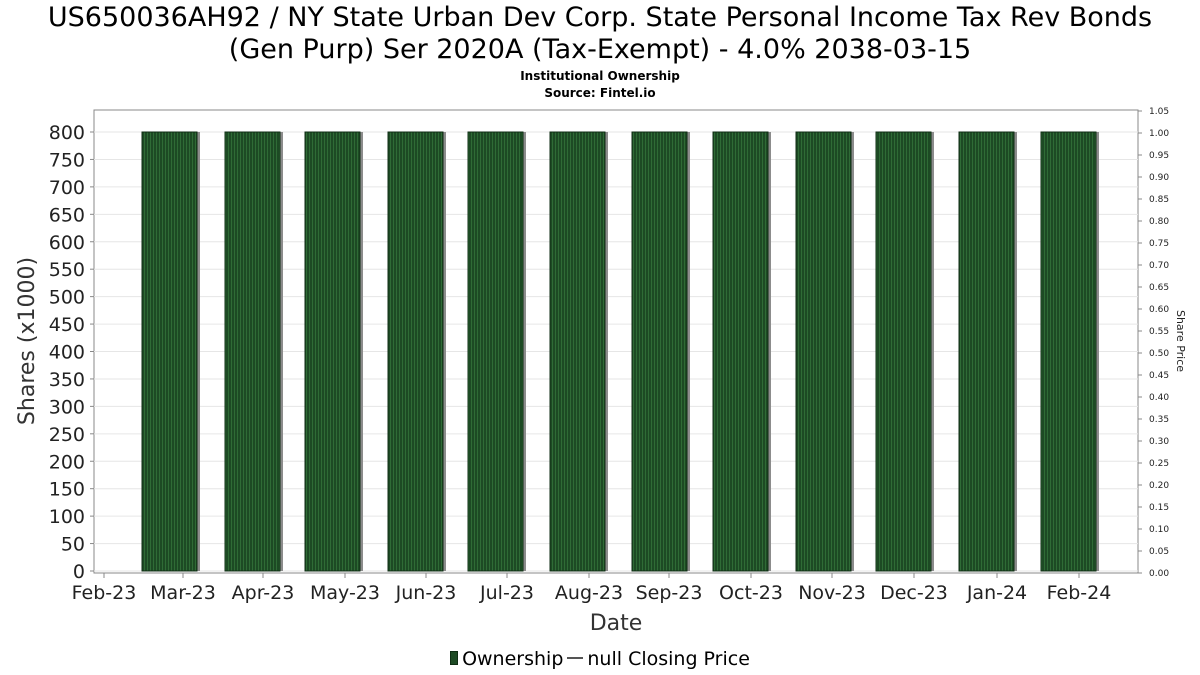 The height and width of the screenshot is (675, 1200). Describe the element at coordinates (832, 593) in the screenshot. I see `x-tick-label: Nov-23` at that location.